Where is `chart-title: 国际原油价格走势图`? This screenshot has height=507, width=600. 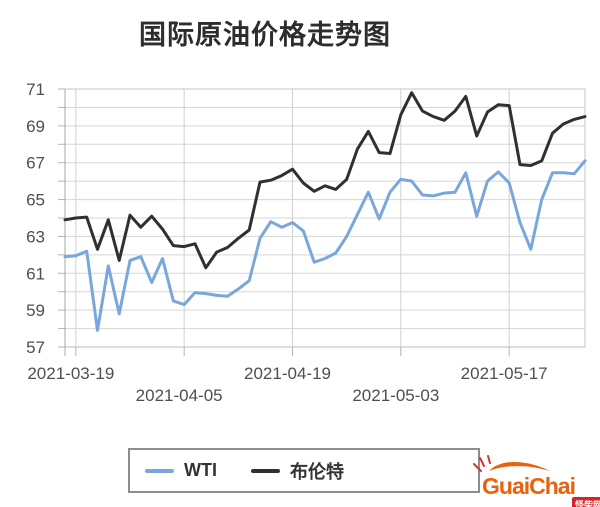 chart-title: 国际原油价格走势图 is located at coordinates (265, 35).